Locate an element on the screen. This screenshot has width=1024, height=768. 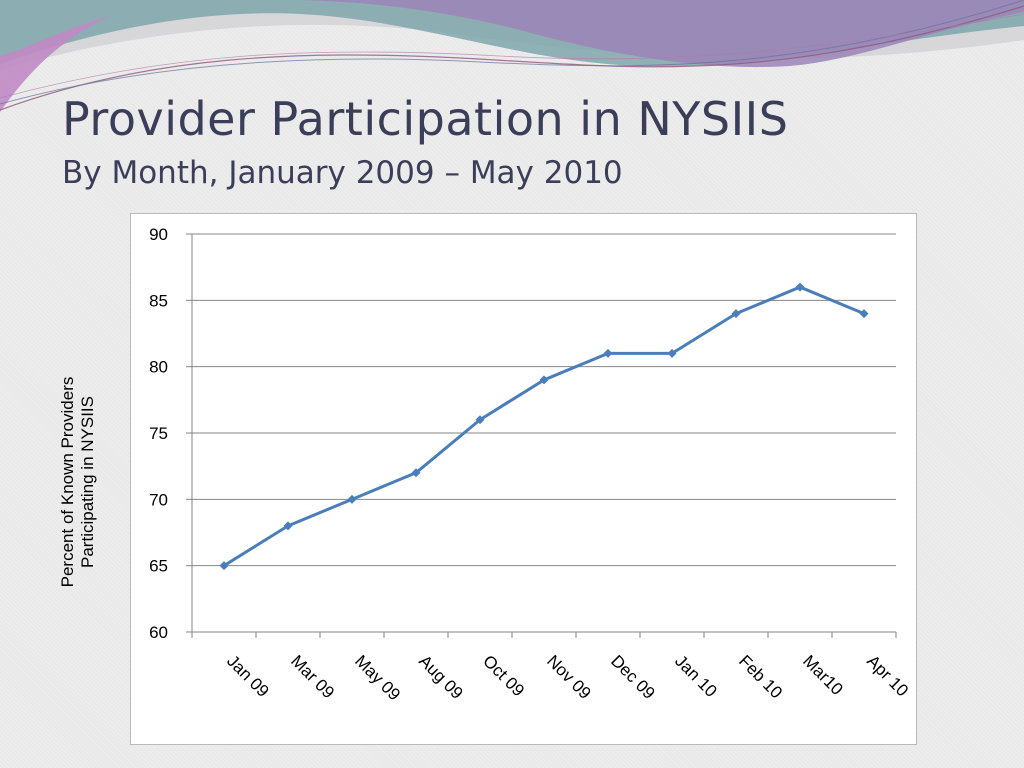
y-tick-label-70: 70 is located at coordinates (158, 499).